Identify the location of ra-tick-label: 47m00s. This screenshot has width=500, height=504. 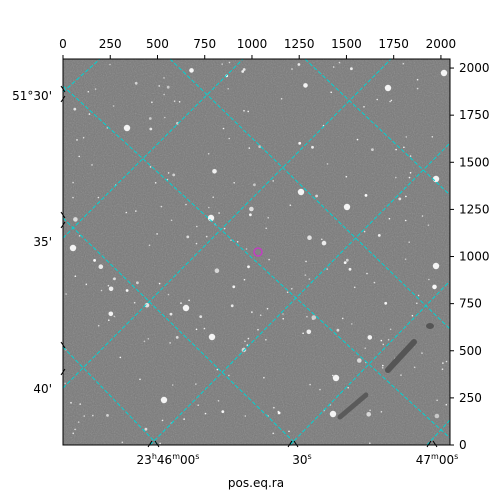
(437, 459).